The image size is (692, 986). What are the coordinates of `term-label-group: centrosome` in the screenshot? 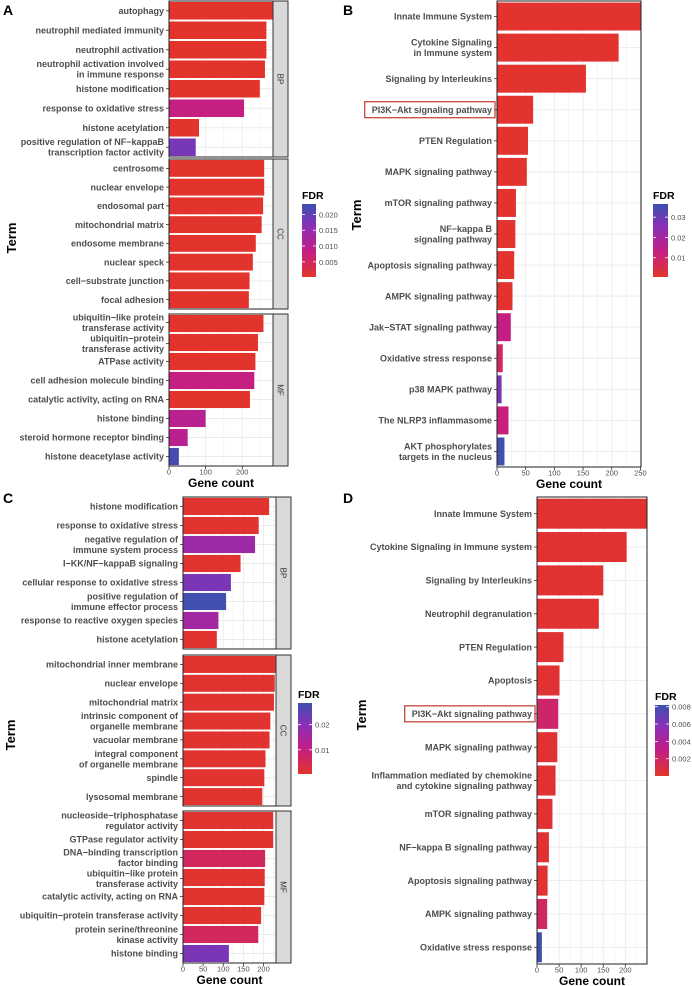 It's located at (141, 169).